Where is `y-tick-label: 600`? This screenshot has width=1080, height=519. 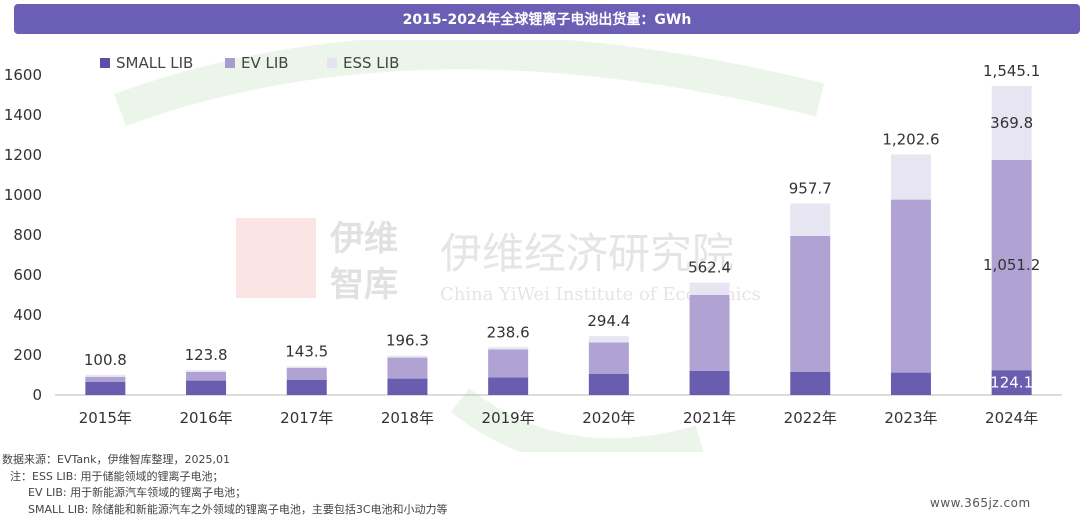 y-tick-label: 600 is located at coordinates (27, 275).